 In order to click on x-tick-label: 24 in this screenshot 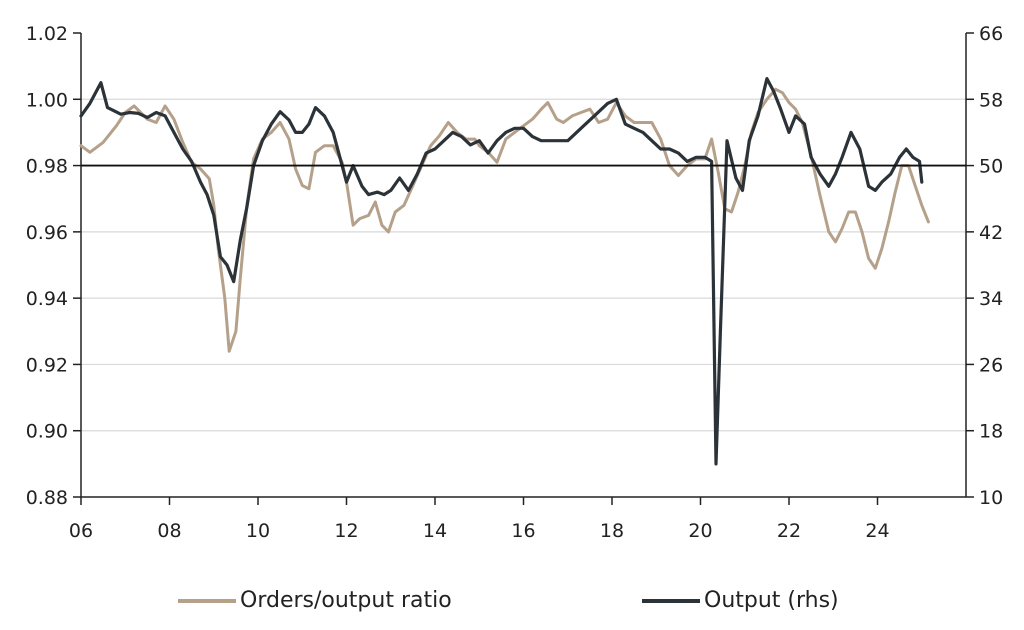, I will do `click(877, 531)`.